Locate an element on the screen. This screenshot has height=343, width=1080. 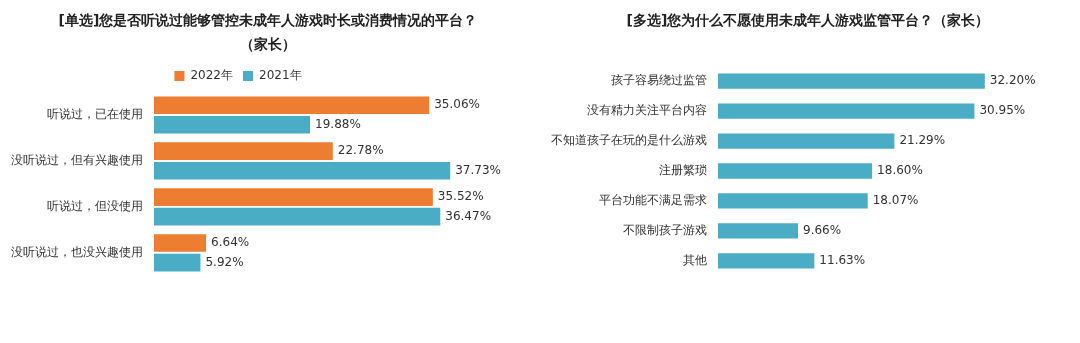
y-tick-label: 没听说过，也没兴趣使用 is located at coordinates (77, 251).